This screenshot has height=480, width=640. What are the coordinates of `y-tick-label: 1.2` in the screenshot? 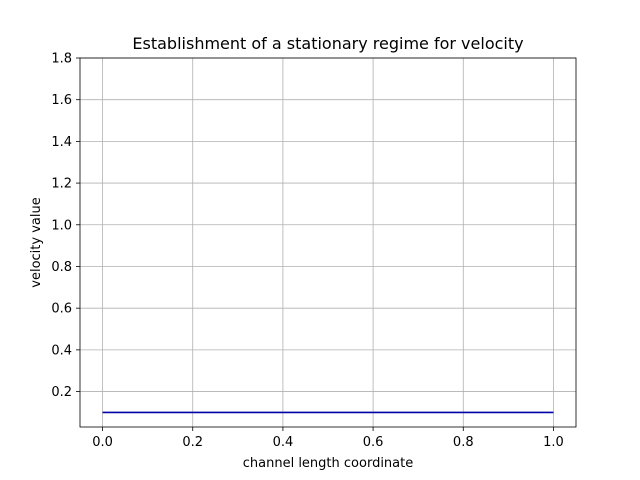 It's located at (61, 184).